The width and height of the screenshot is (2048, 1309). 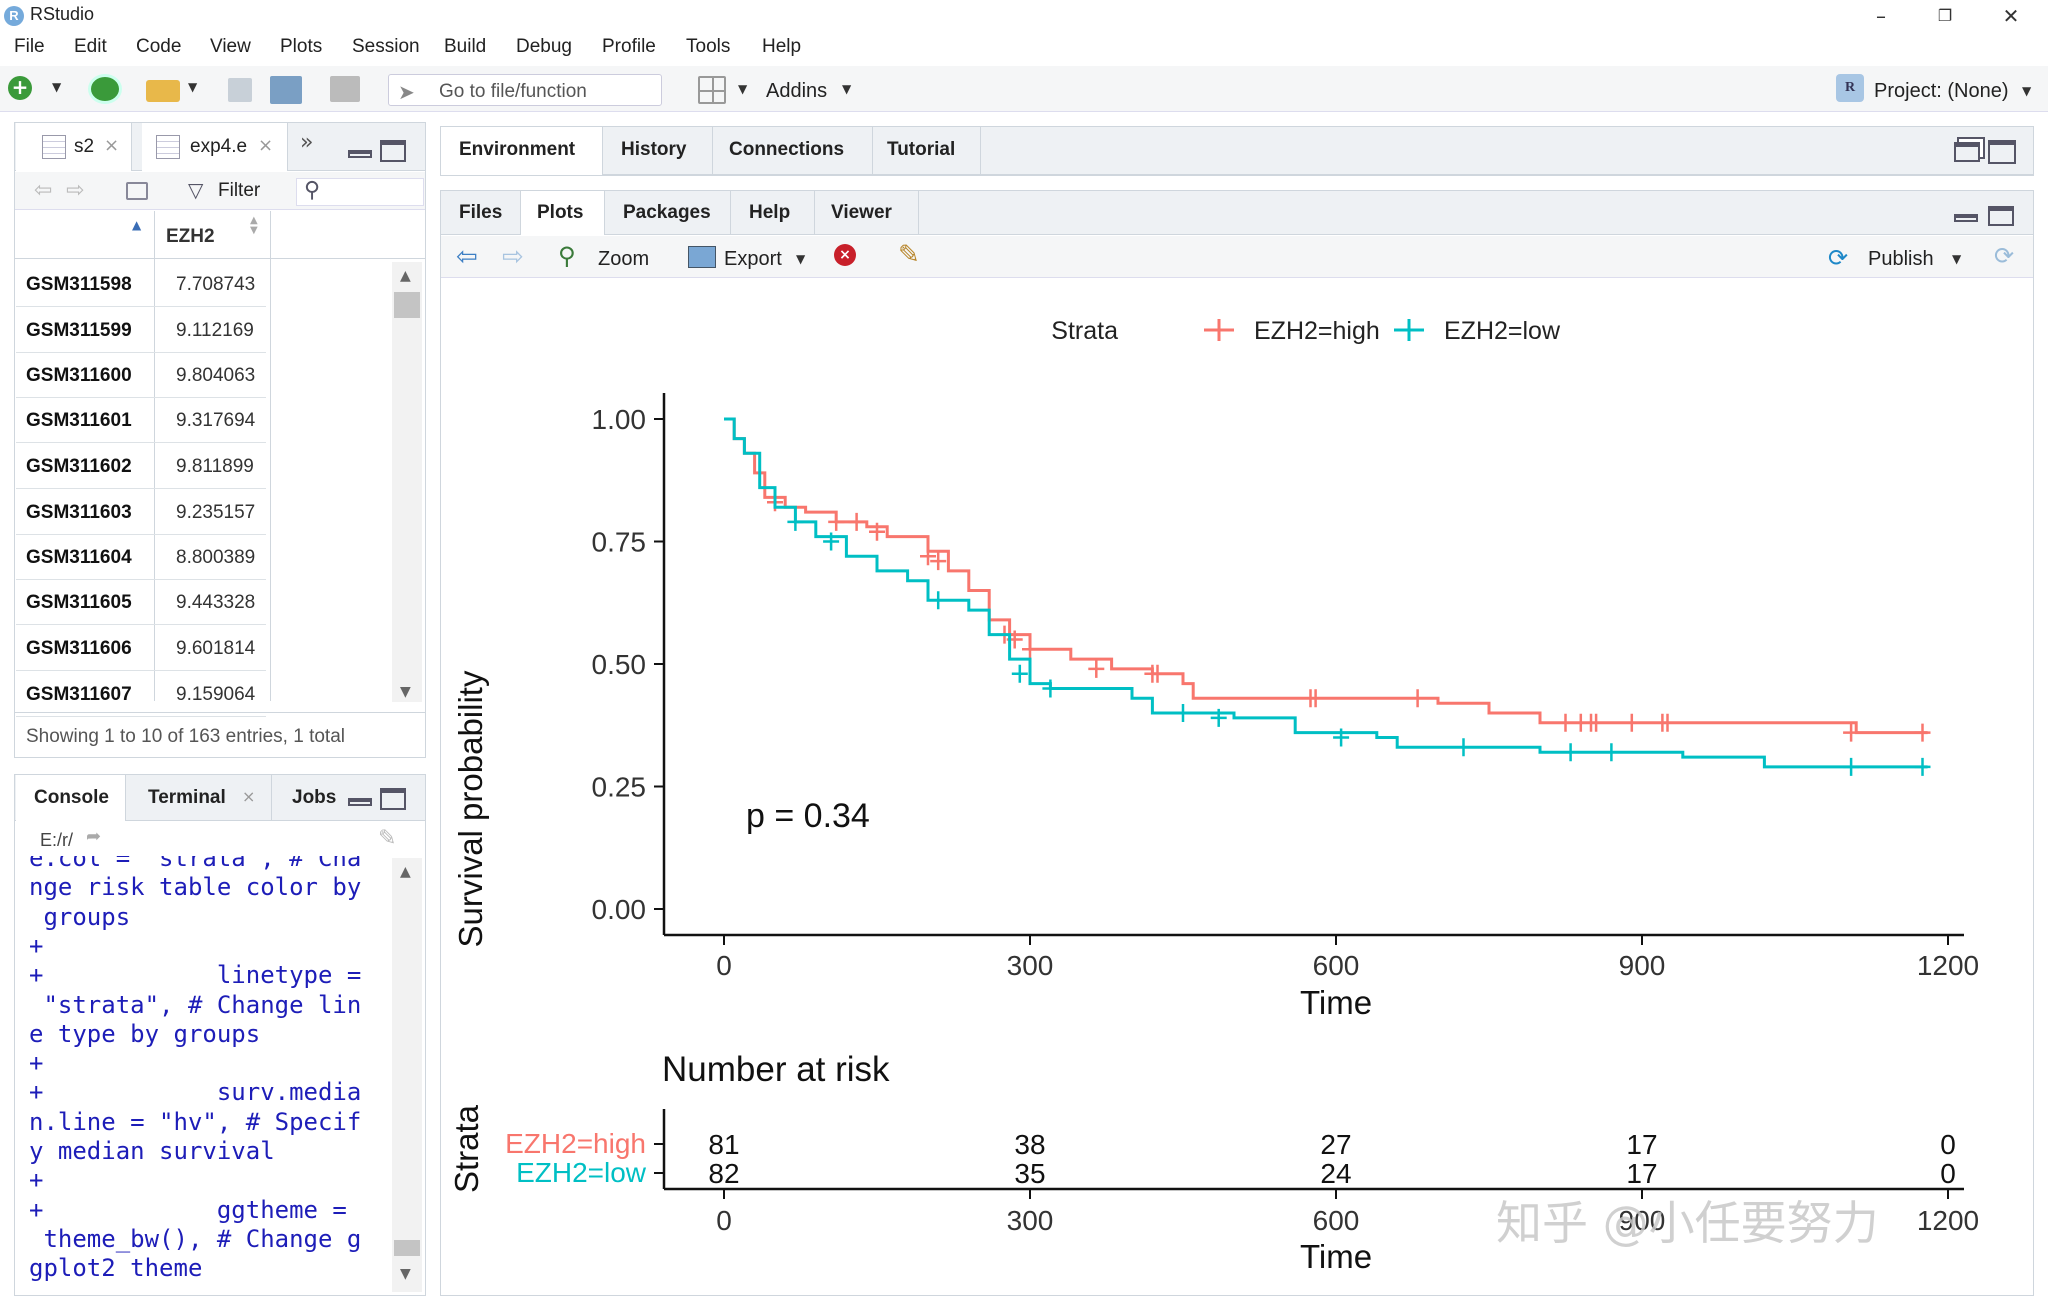 What do you see at coordinates (712, 90) in the screenshot?
I see `workspace-panes-icon` at bounding box center [712, 90].